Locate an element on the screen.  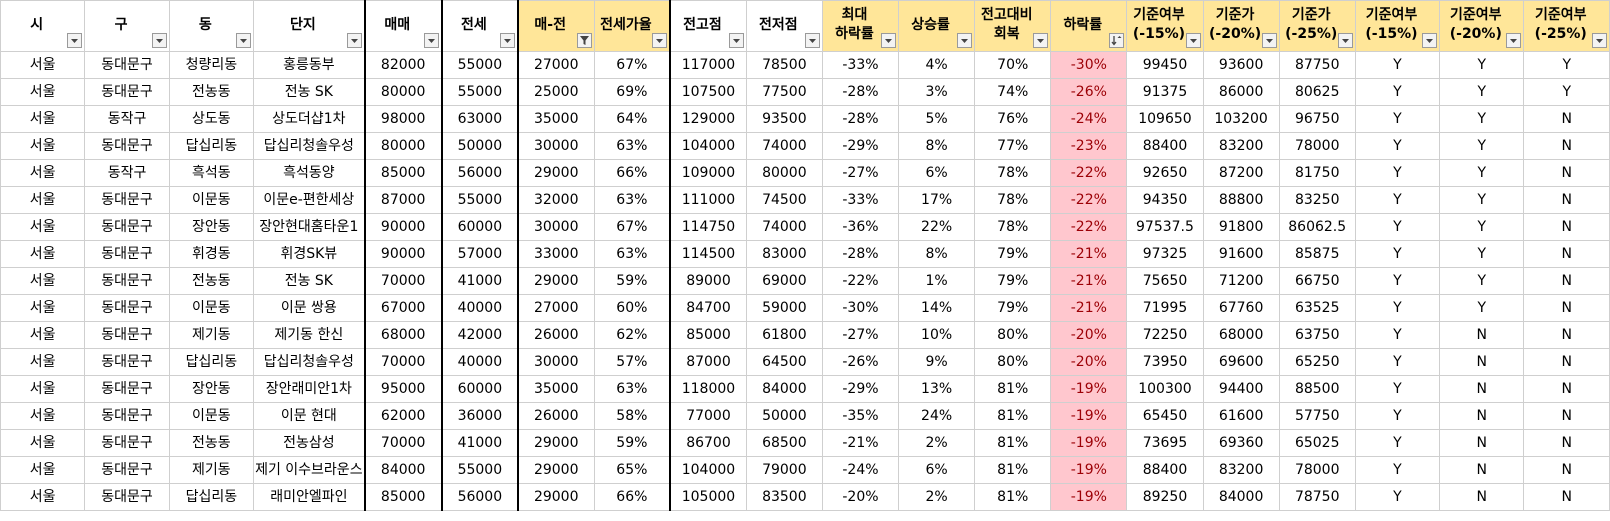
table-cell: 24% is located at coordinates (937, 416).